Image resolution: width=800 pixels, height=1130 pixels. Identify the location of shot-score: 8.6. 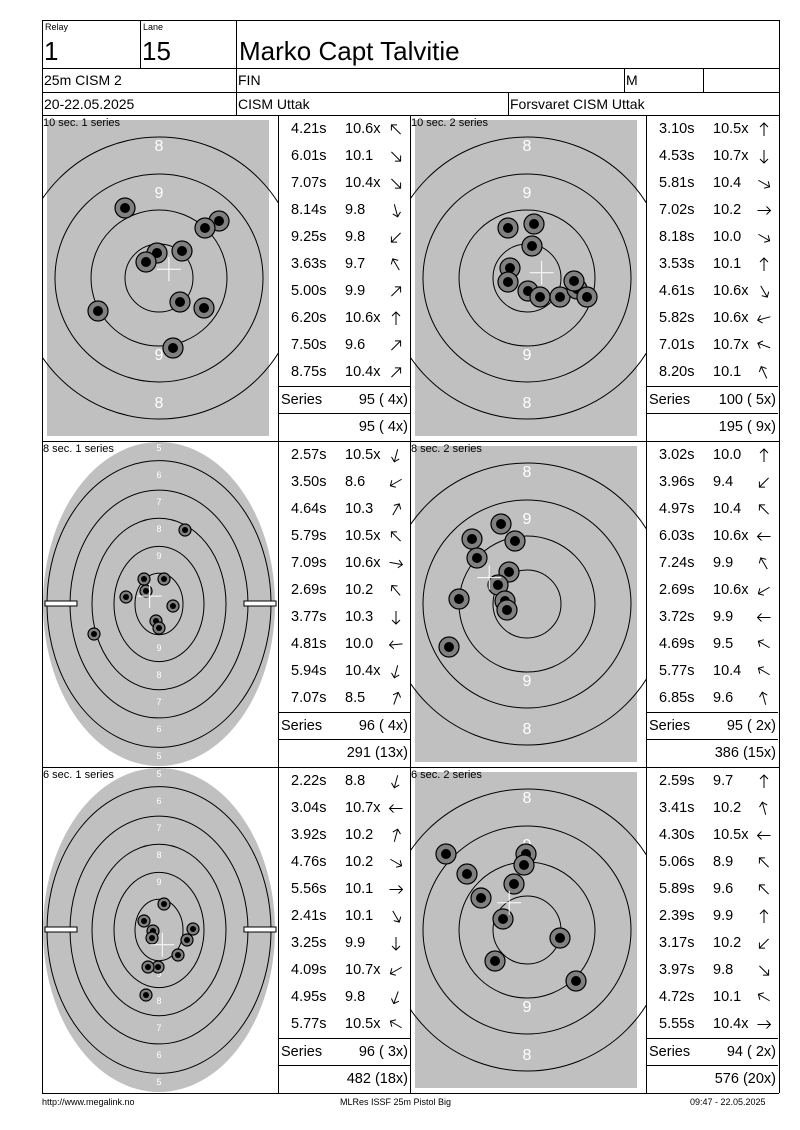
(355, 482).